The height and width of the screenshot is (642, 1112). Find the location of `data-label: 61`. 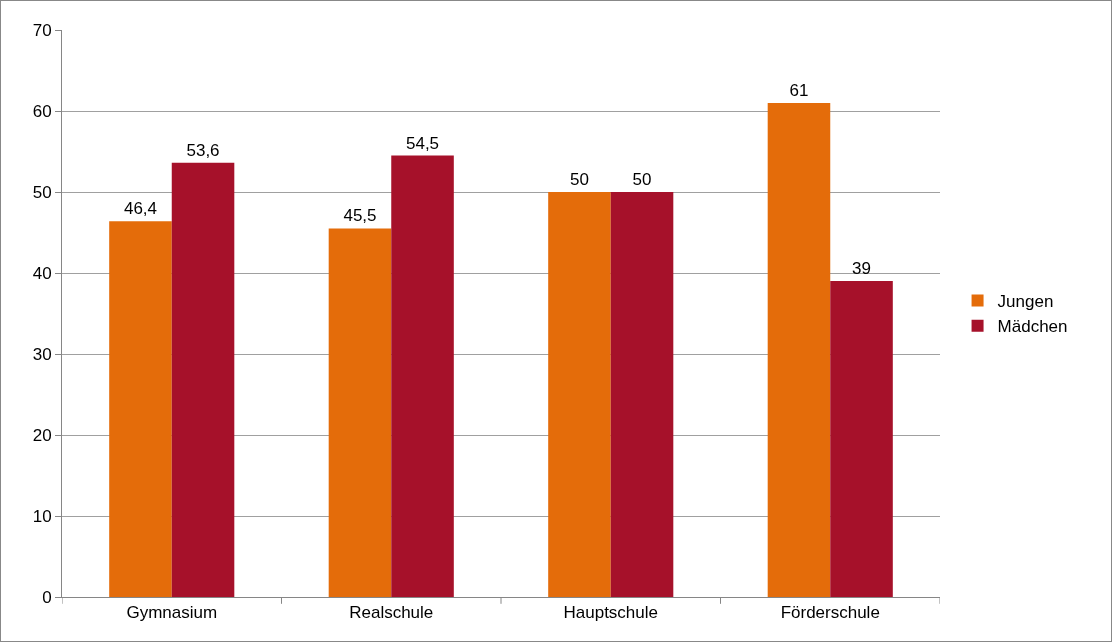

data-label: 61 is located at coordinates (799, 90).